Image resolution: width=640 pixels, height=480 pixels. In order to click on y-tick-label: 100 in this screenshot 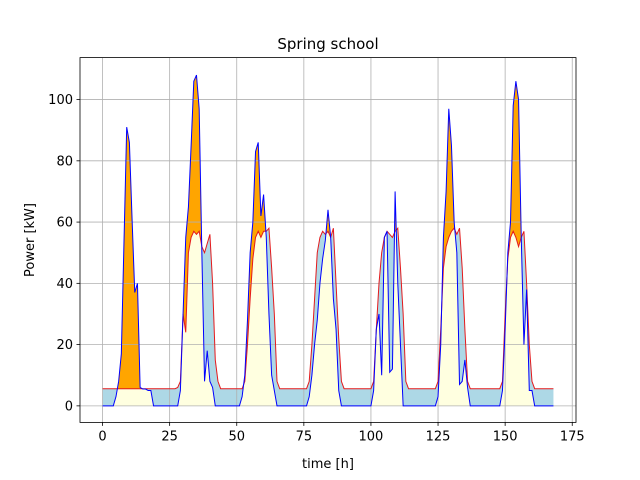, I will do `click(60, 100)`.